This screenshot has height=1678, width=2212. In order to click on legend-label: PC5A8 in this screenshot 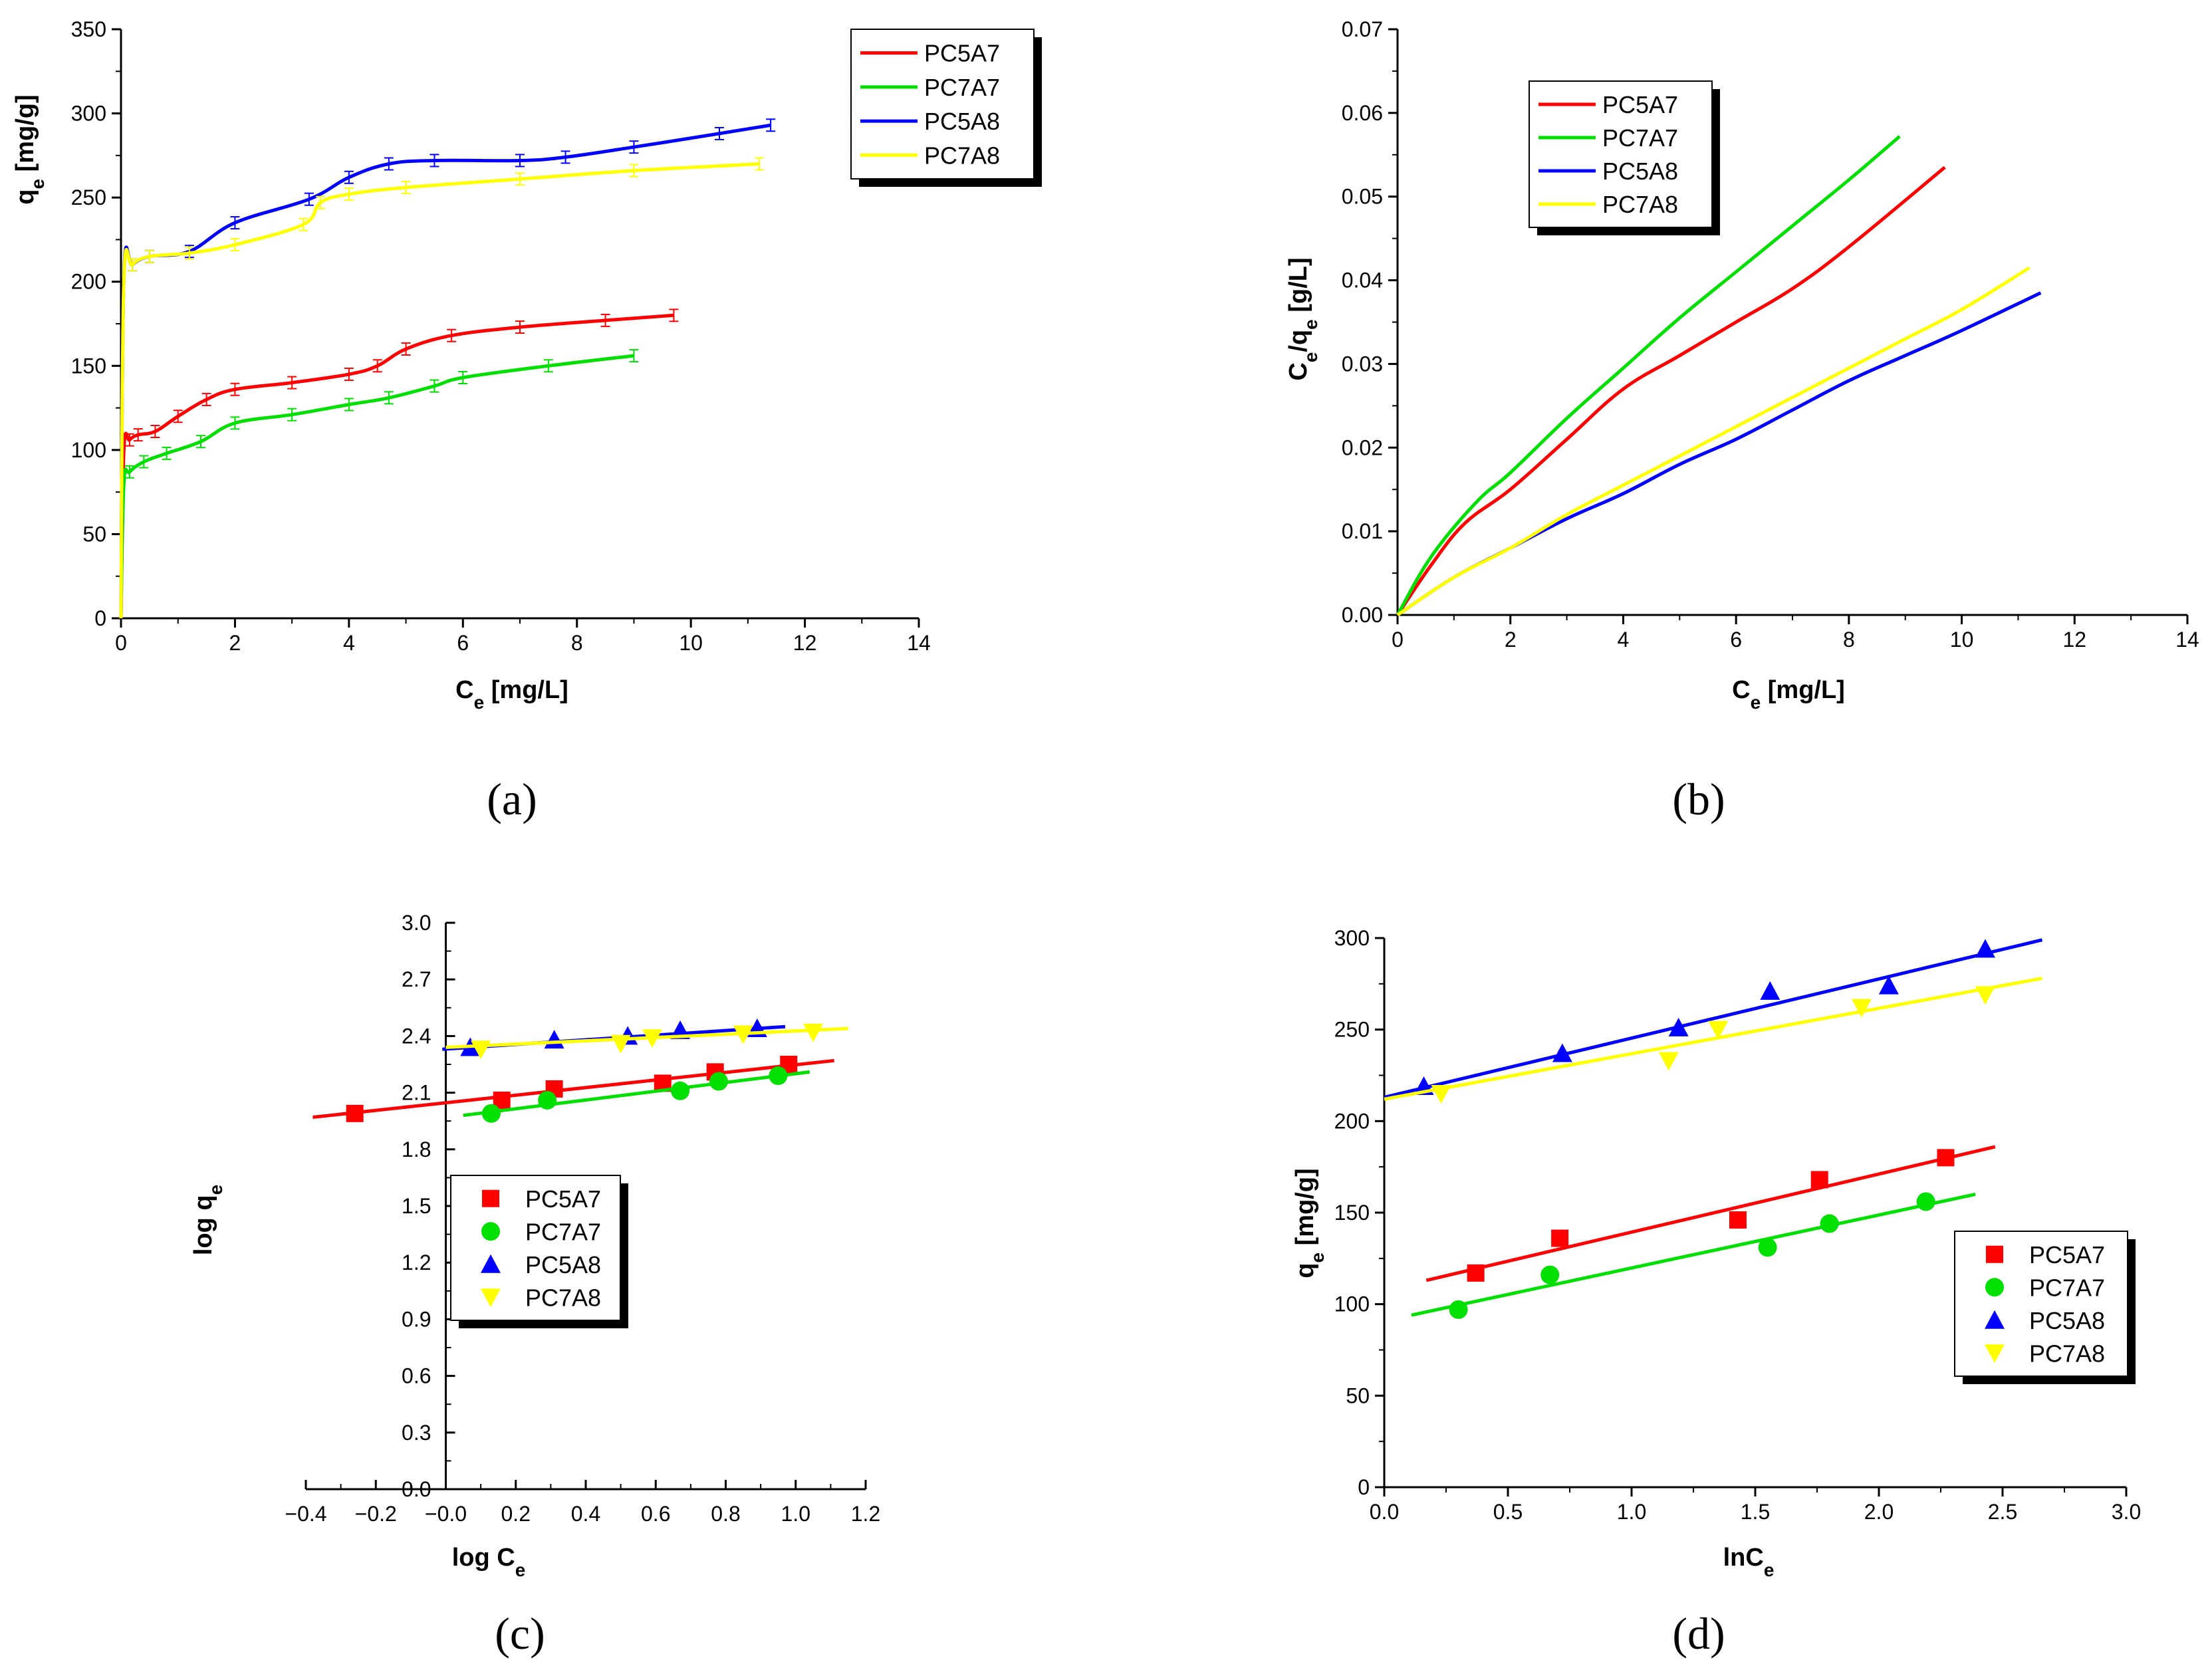, I will do `click(2067, 1320)`.